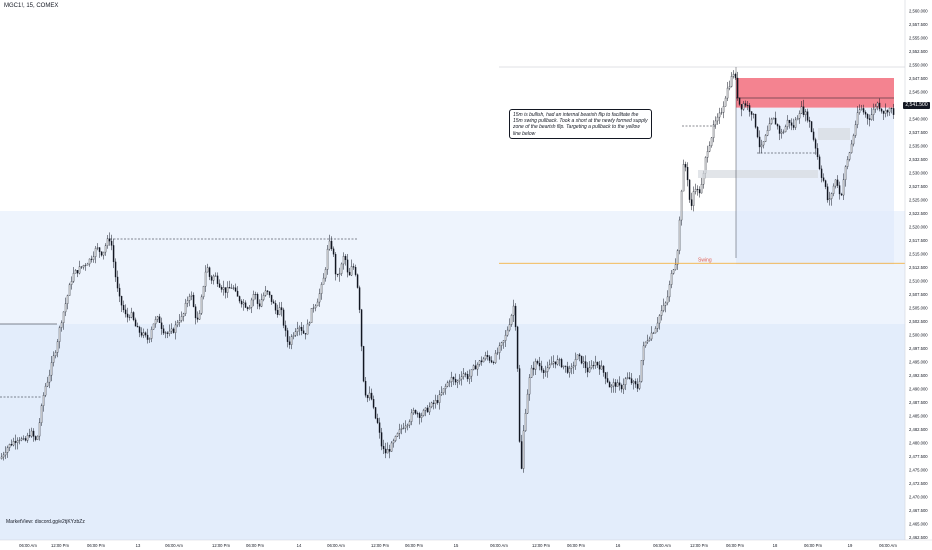 This screenshot has width=932, height=550. I want to click on x-tick-label: 15, so click(456, 545).